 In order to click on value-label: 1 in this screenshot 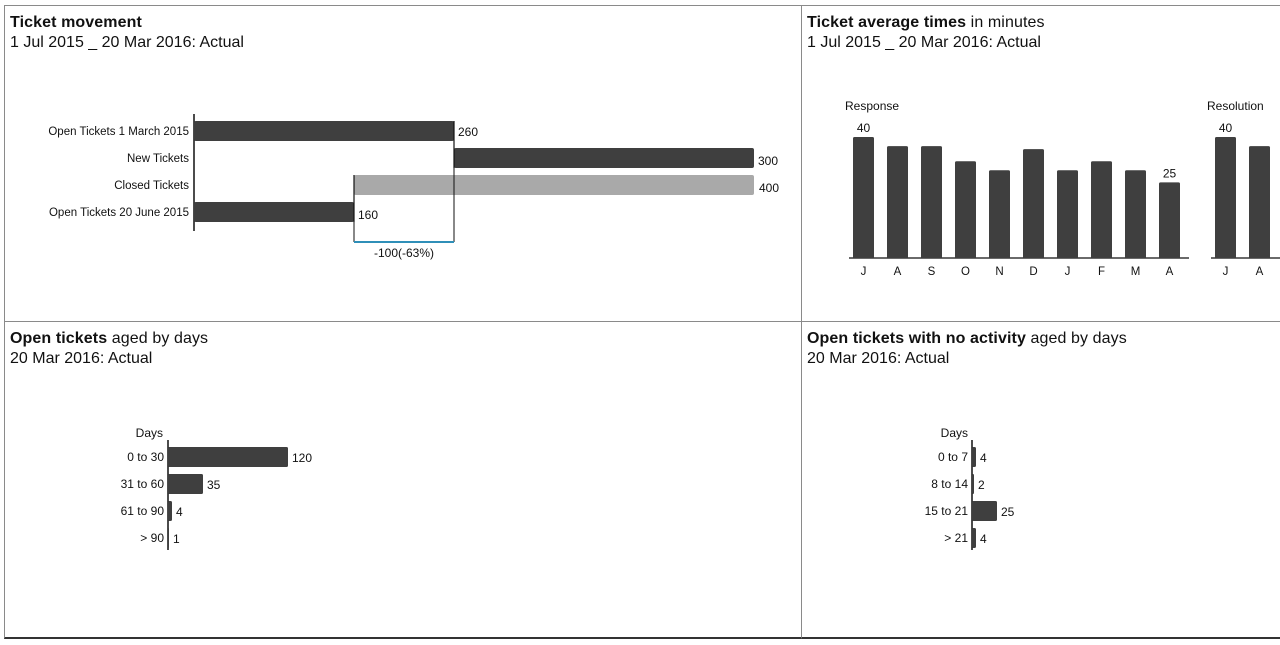, I will do `click(176, 539)`.